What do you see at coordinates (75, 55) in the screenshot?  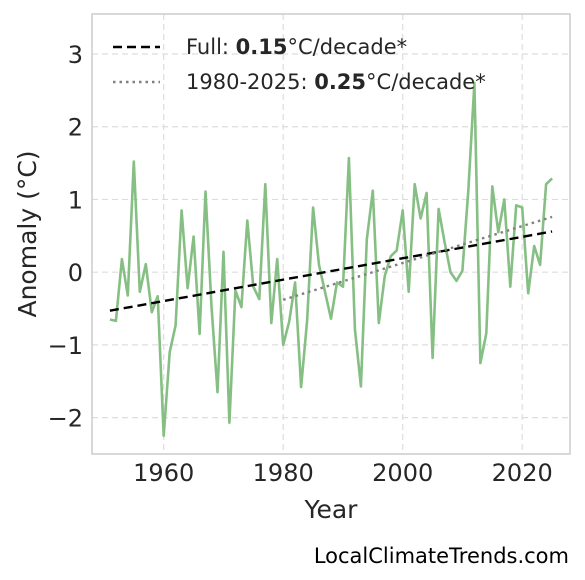 I see `y-tick-label: 3` at bounding box center [75, 55].